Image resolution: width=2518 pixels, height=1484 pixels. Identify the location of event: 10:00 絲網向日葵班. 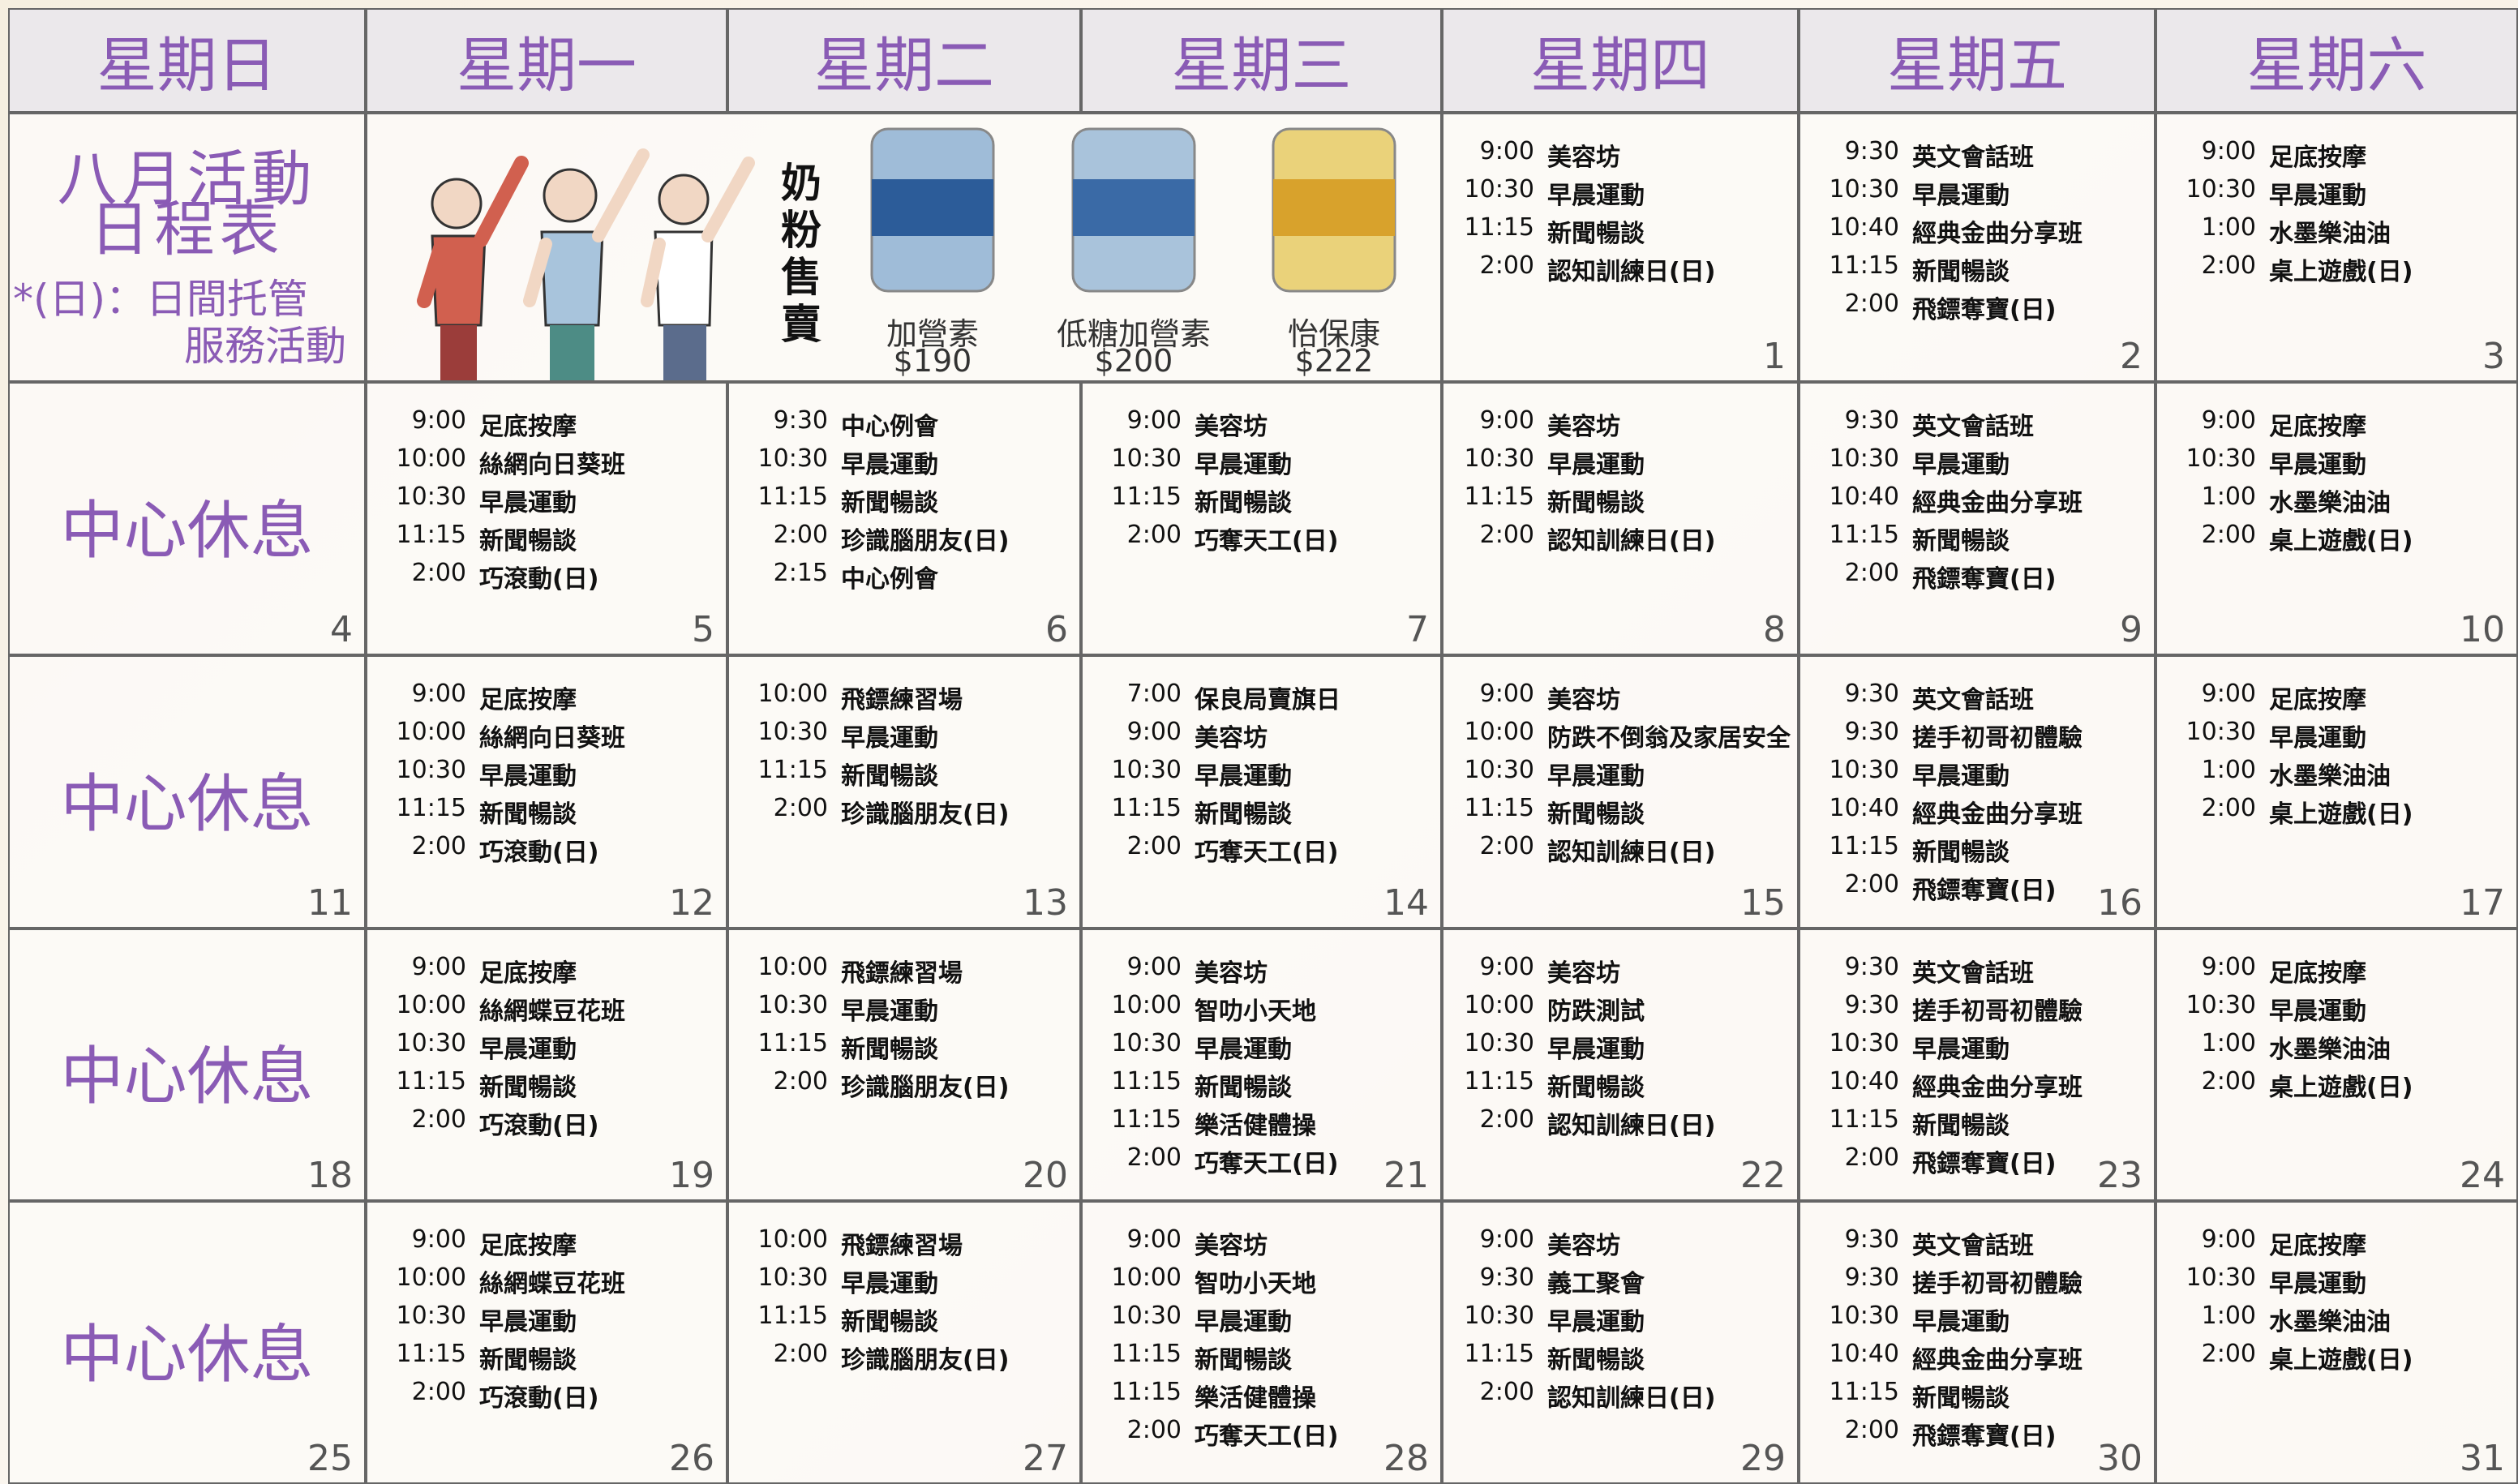
(500, 462).